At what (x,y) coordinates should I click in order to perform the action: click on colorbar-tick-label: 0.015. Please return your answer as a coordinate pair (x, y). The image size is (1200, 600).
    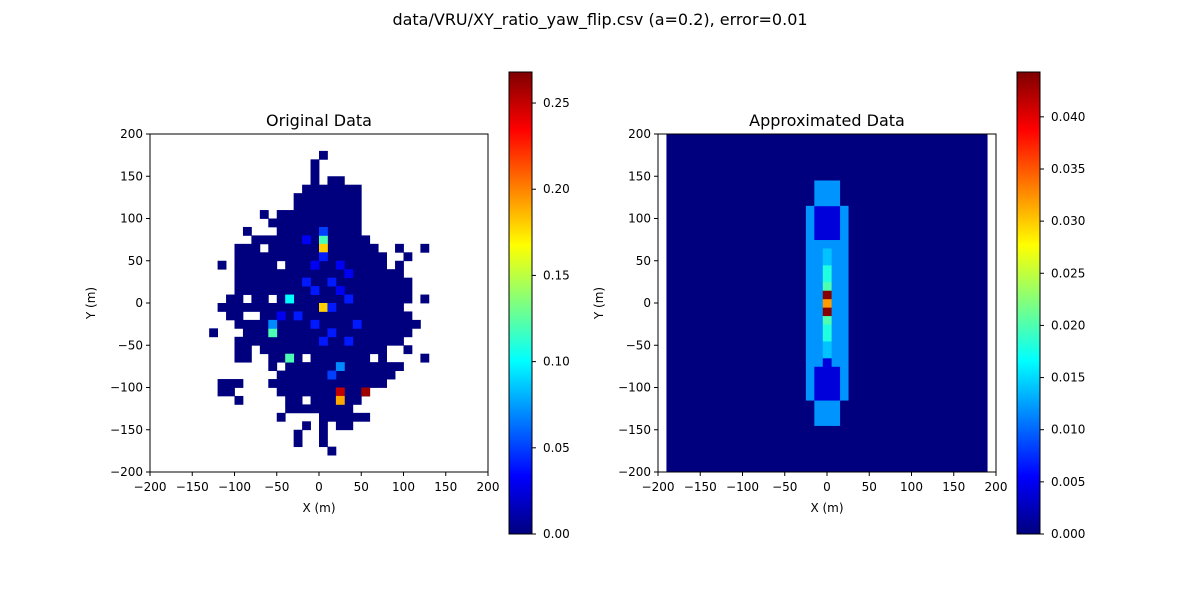
    Looking at the image, I should click on (1068, 378).